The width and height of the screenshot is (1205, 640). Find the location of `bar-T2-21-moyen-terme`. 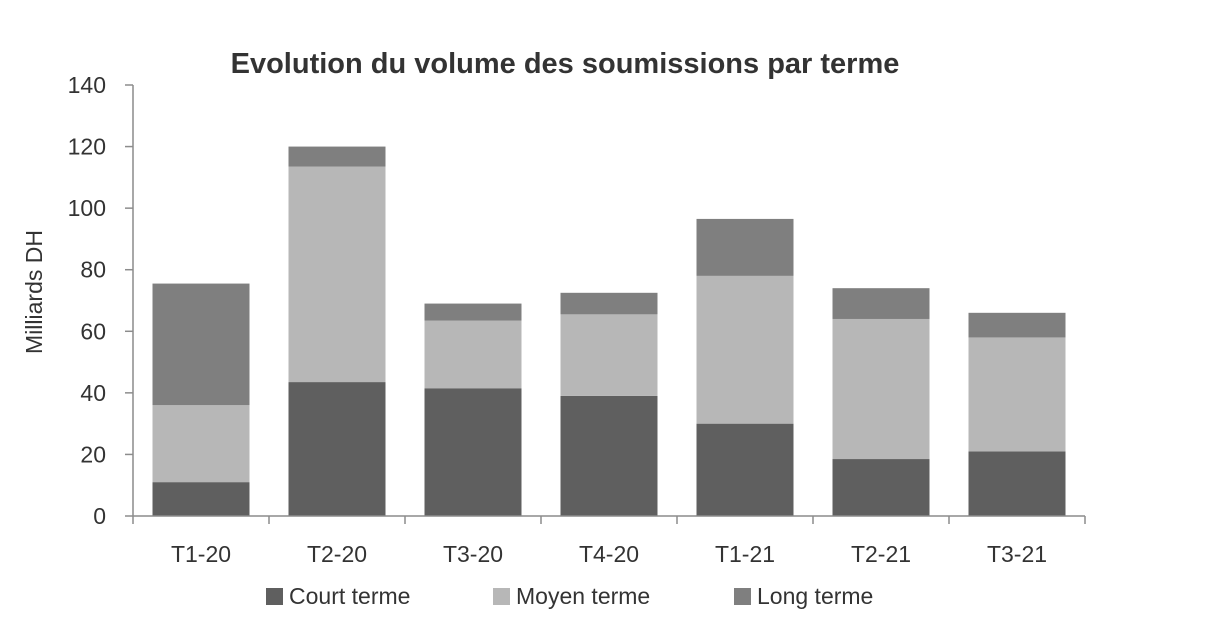

bar-T2-21-moyen-terme is located at coordinates (881, 389).